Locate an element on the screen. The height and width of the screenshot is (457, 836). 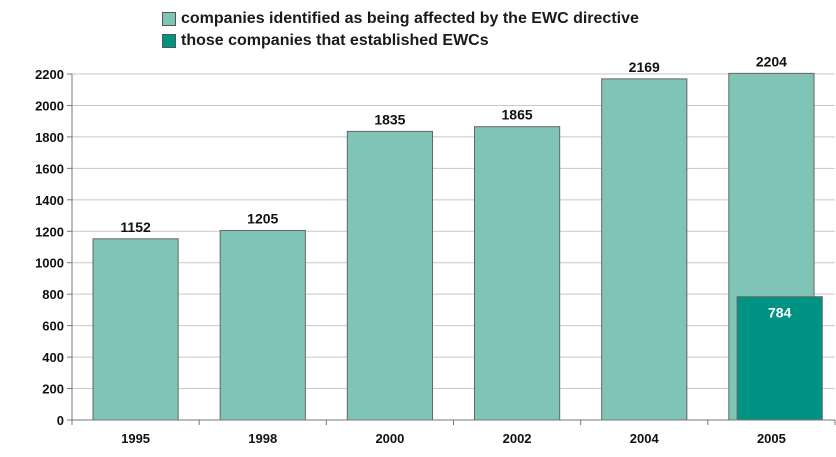
y-tick-label-400: 400 is located at coordinates (53, 357).